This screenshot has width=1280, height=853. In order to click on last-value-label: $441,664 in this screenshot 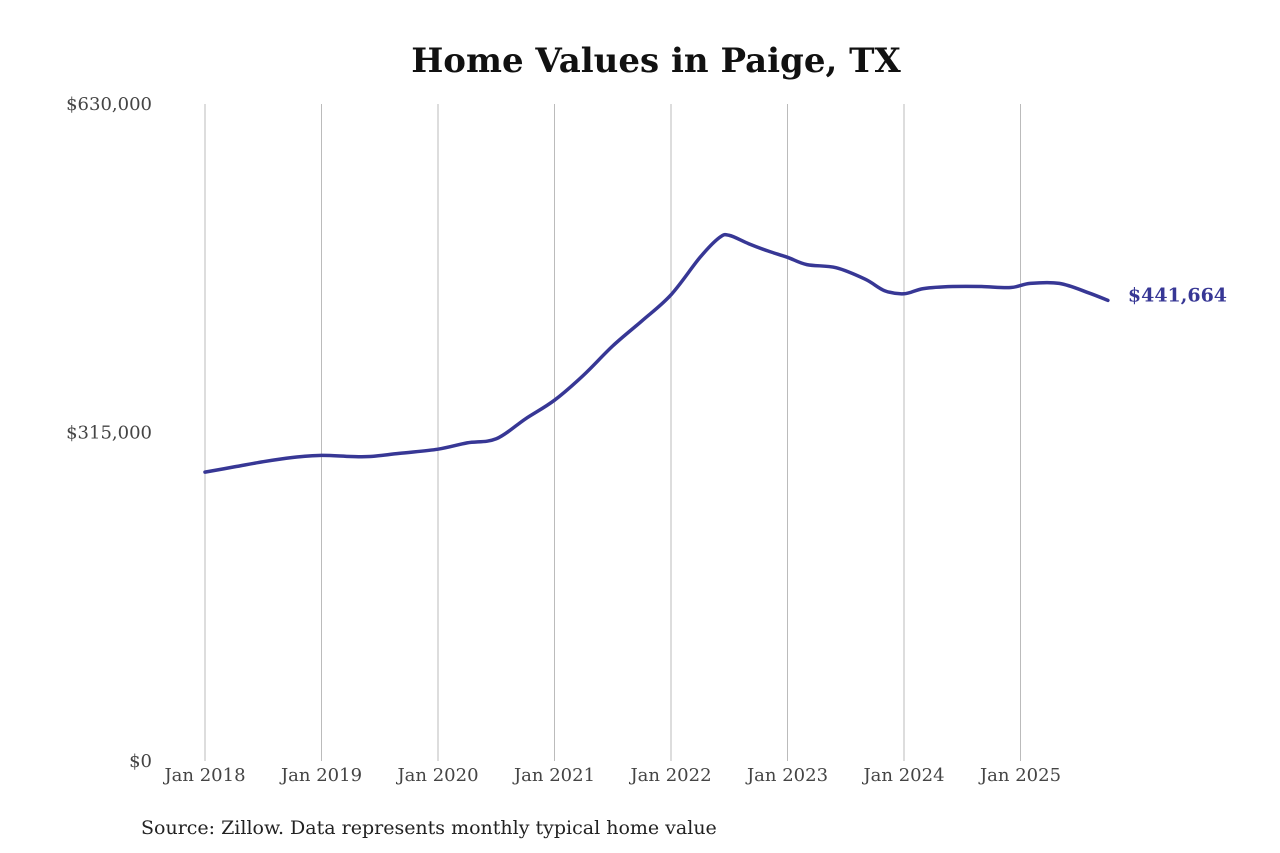, I will do `click(1177, 295)`.